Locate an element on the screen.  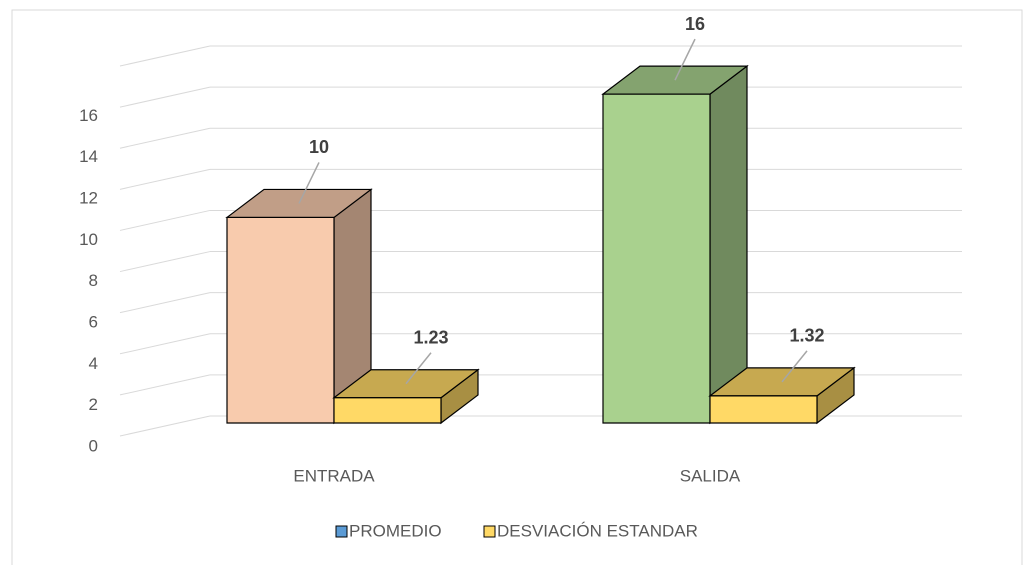
x-tick-label: SALIDA is located at coordinates (710, 475).